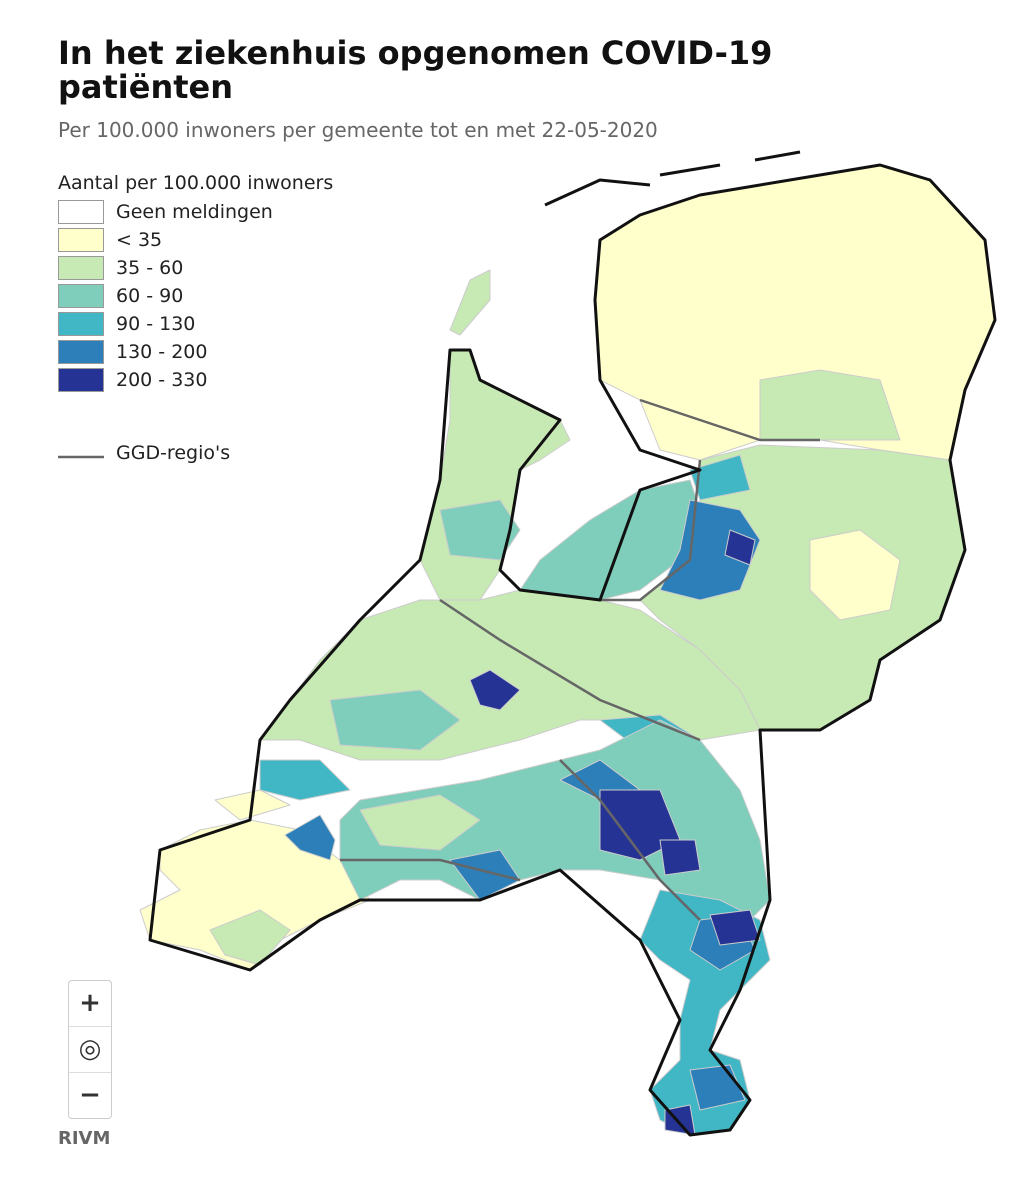 The height and width of the screenshot is (1181, 1026). Describe the element at coordinates (195, 240) in the screenshot. I see `legend-item: < 35` at that location.